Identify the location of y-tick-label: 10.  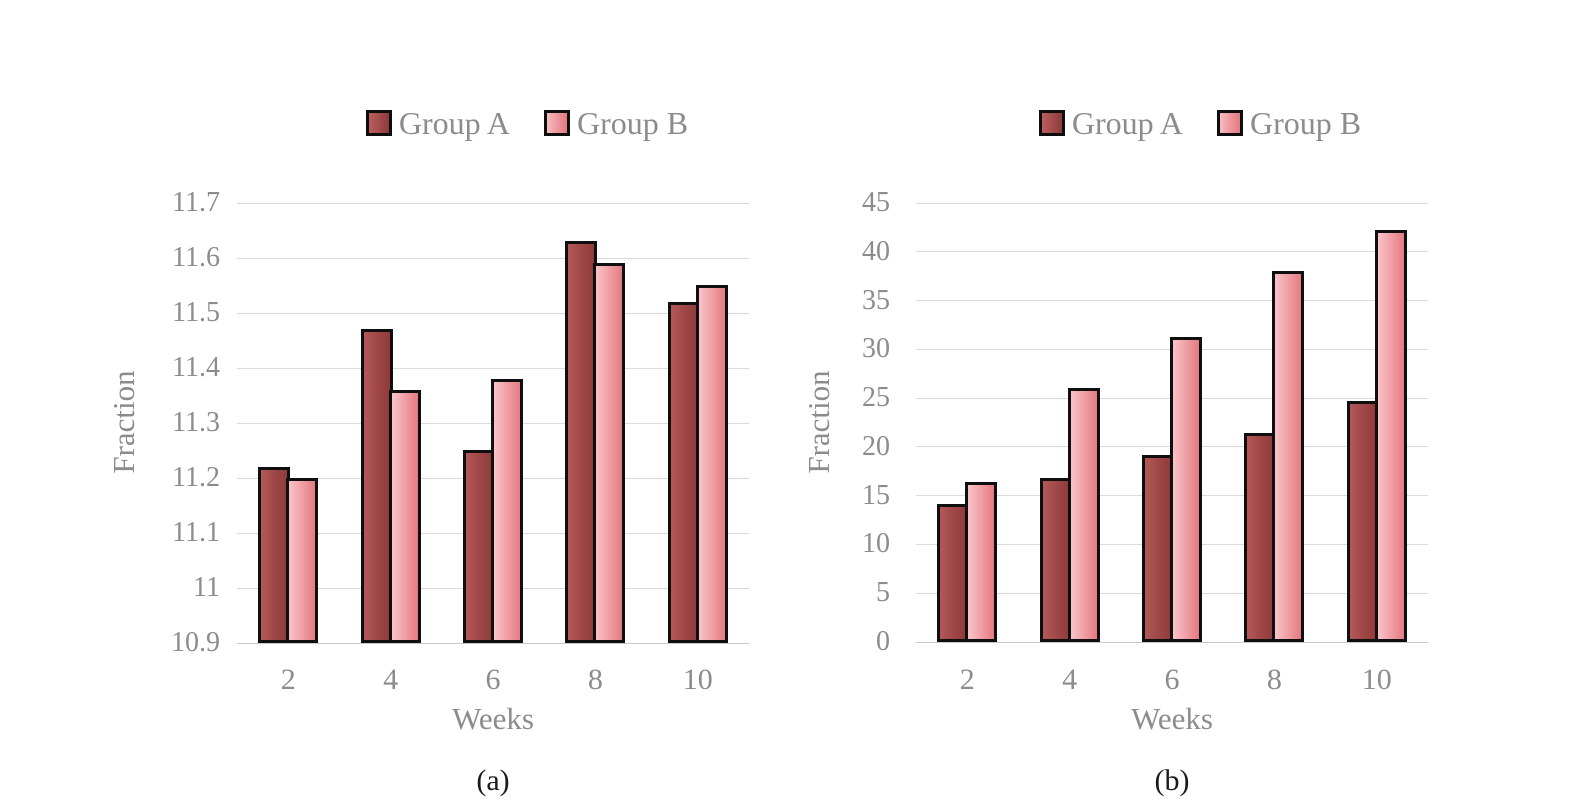
(876, 544).